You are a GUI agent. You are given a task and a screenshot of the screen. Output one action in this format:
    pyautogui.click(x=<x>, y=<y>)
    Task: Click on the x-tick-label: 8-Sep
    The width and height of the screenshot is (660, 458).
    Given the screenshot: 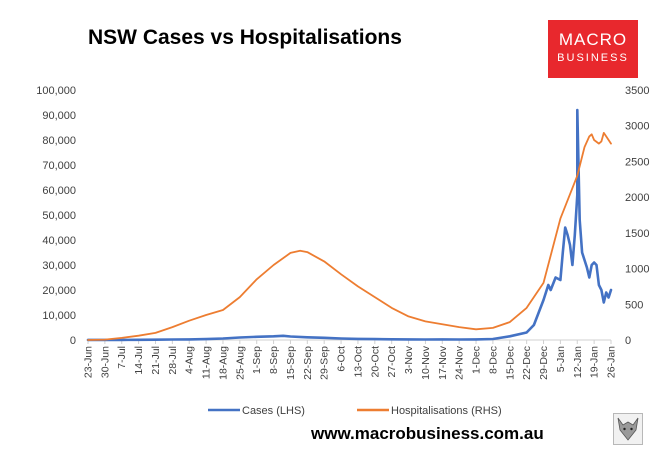 What is the action you would take?
    pyautogui.click(x=274, y=360)
    